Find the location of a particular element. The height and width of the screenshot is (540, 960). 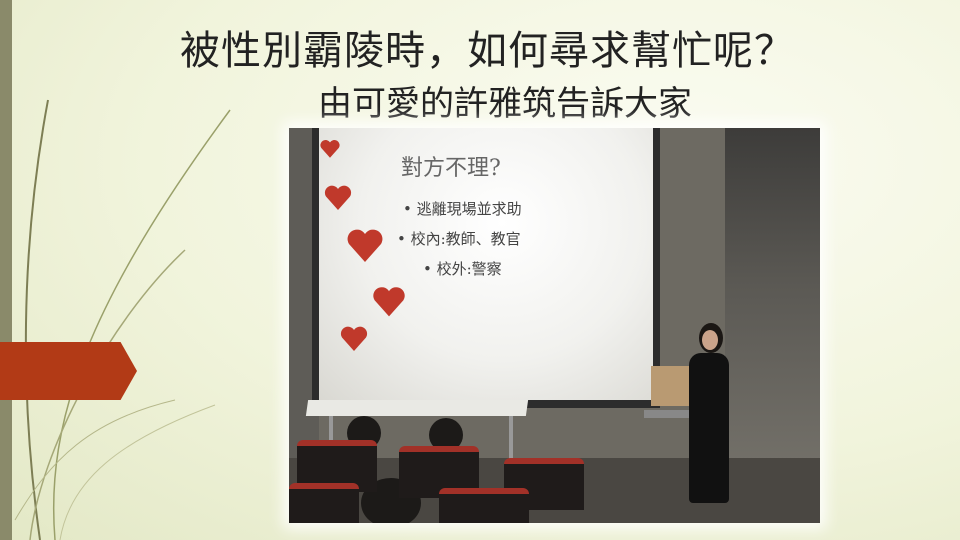

left-edge-bar is located at coordinates (6, 270).